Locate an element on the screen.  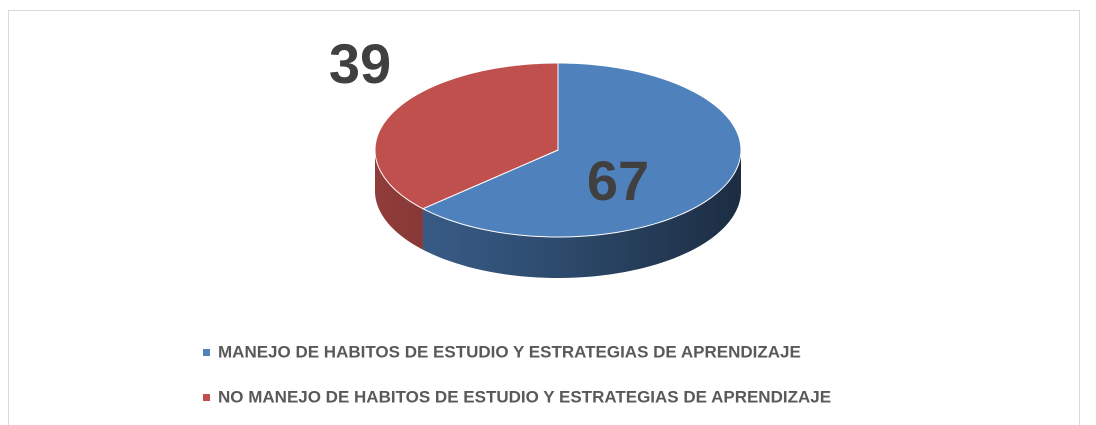
value-label: 39 is located at coordinates (360, 63).